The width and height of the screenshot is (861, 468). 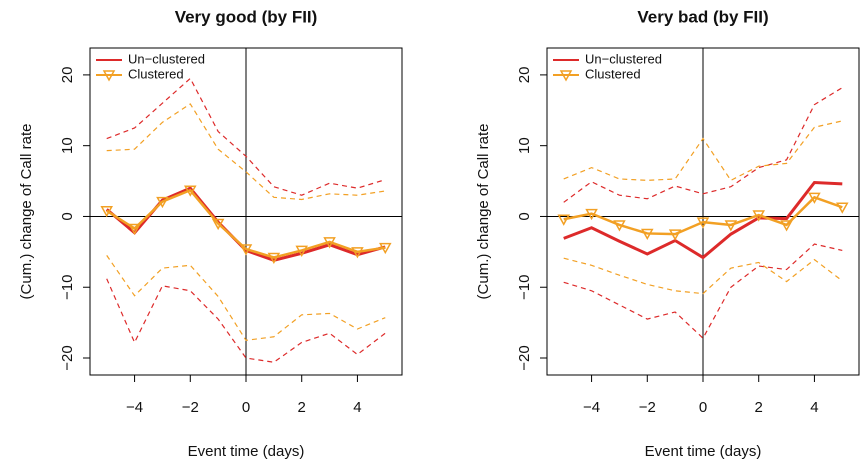 What do you see at coordinates (702, 16) in the screenshot?
I see `chart-title: Very bad (by FII)` at bounding box center [702, 16].